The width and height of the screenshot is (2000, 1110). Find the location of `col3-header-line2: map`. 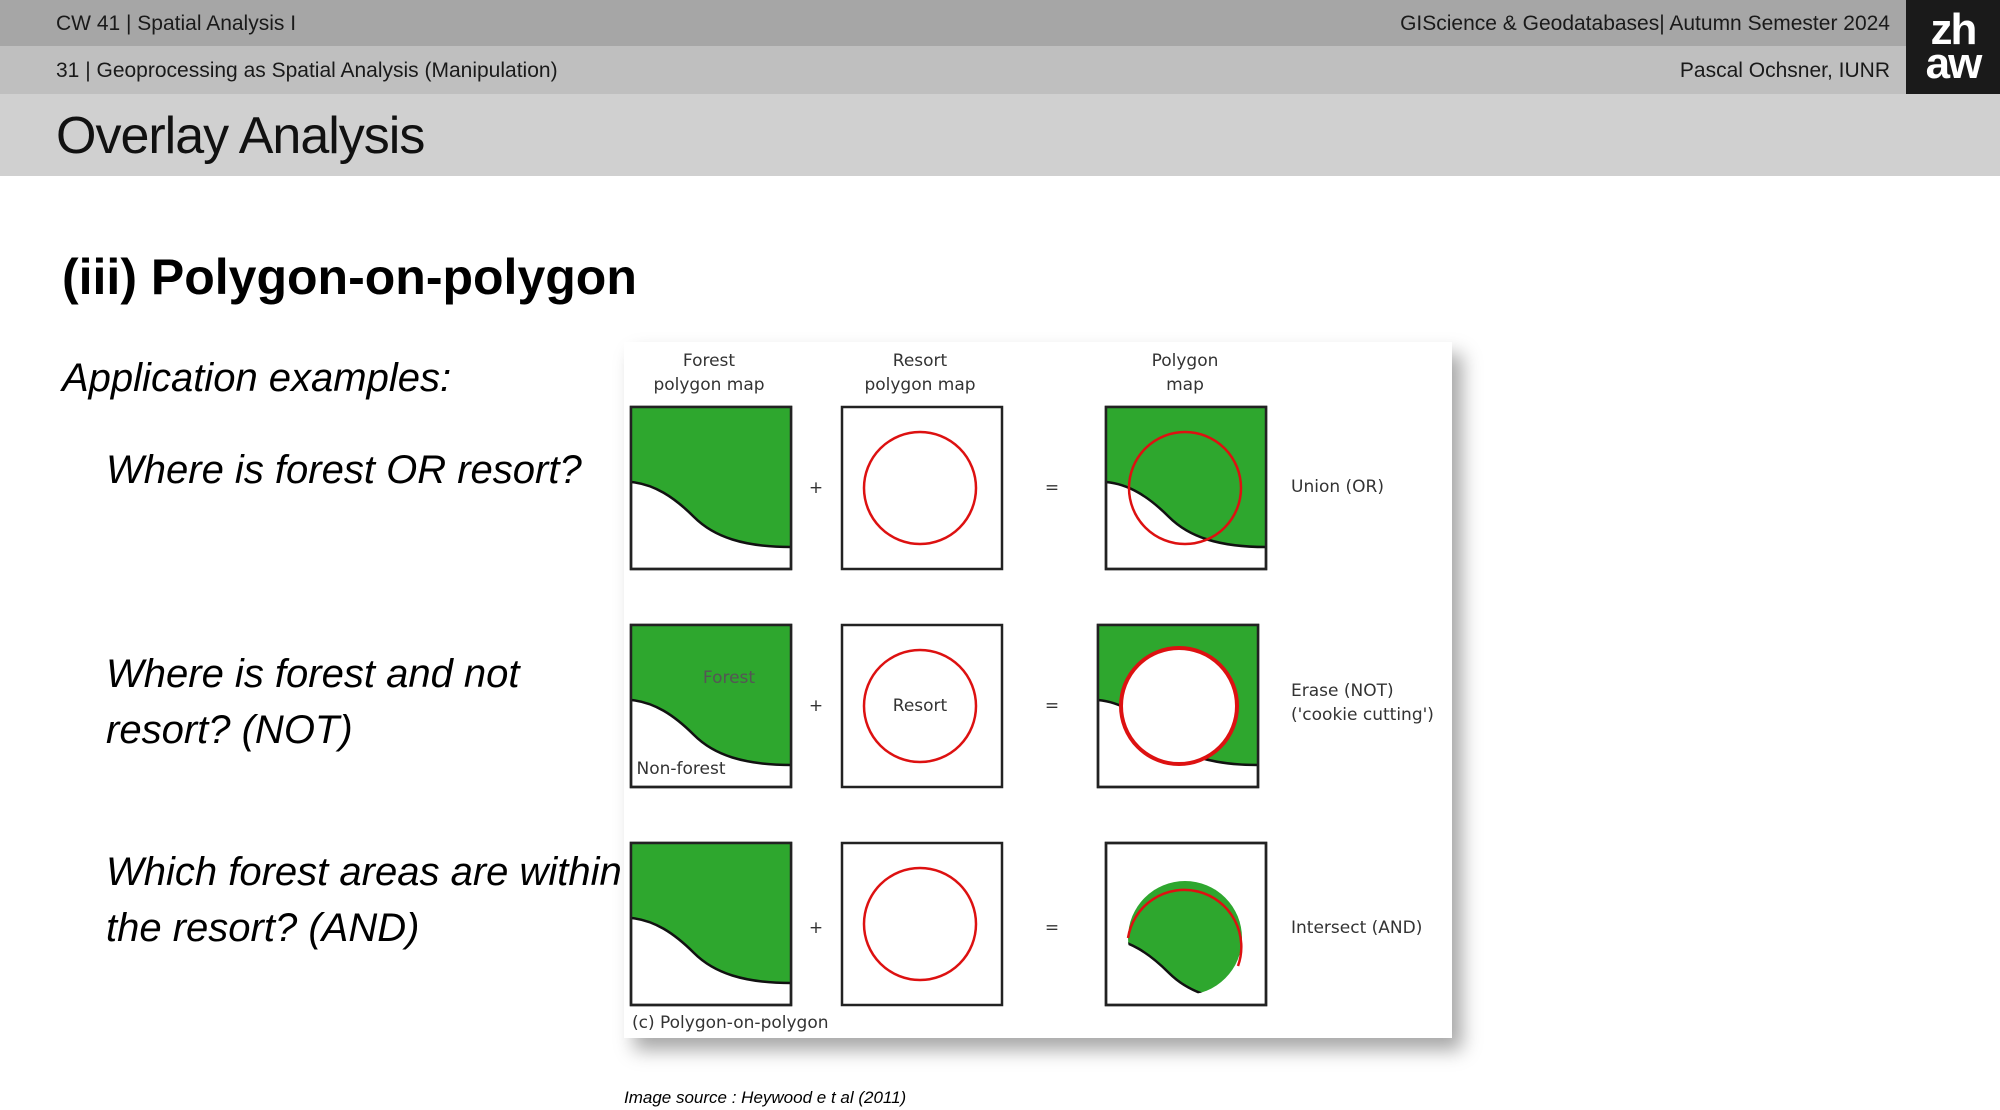

col3-header-line2: map is located at coordinates (1185, 385).